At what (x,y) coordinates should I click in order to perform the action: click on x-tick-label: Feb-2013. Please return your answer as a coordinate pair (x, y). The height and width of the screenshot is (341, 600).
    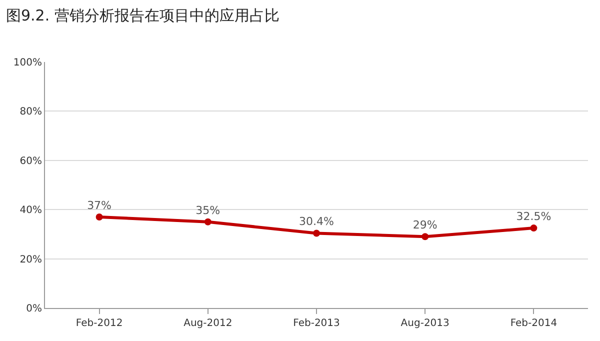
    Looking at the image, I should click on (316, 323).